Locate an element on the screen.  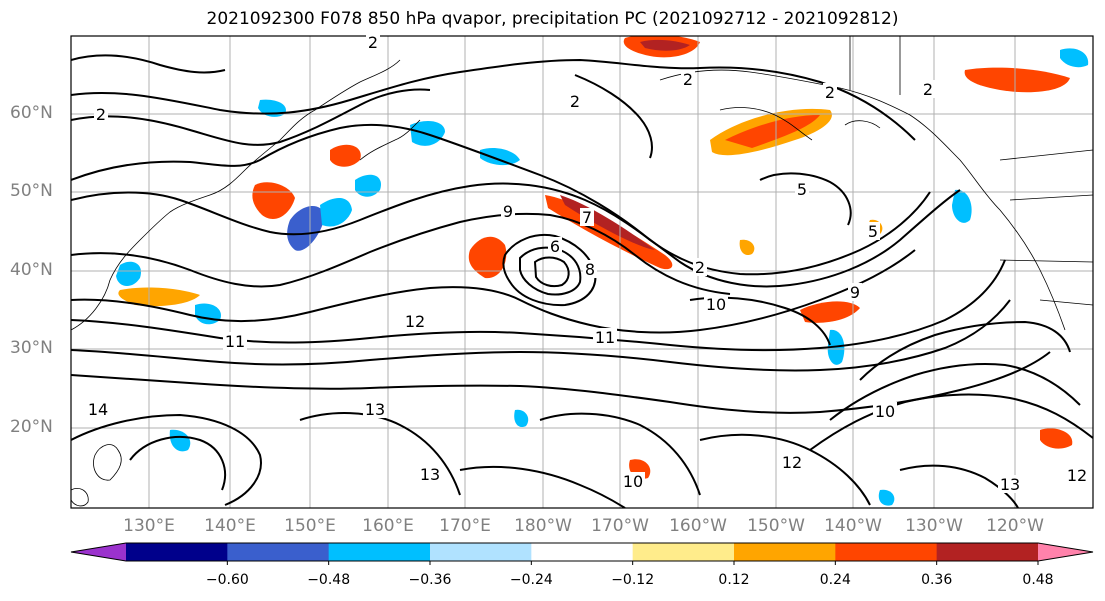
colorbar is located at coordinates (582, 553).